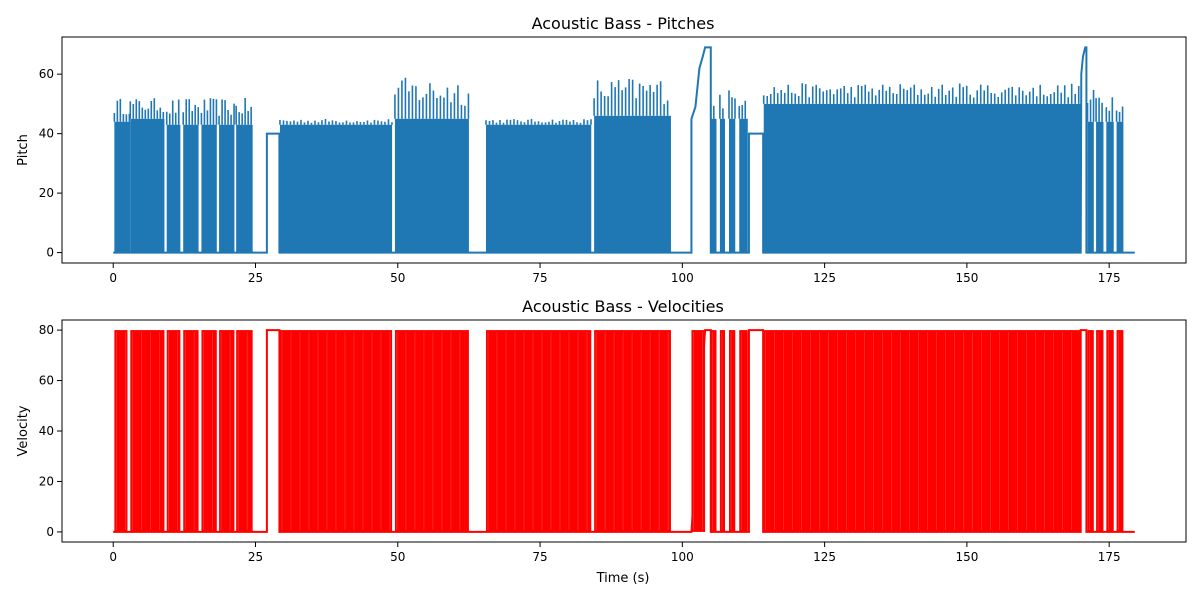 The width and height of the screenshot is (1200, 600). I want to click on velocities-x-tick-label-50: 50, so click(397, 557).